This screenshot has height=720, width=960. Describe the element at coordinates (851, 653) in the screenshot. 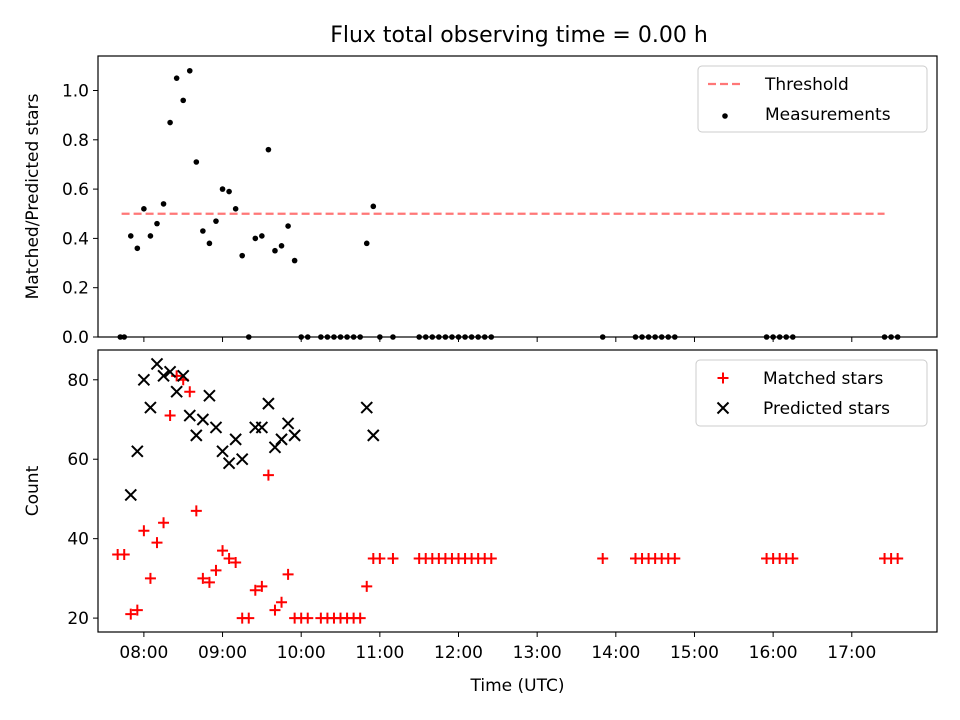

I see `x-tick-label: 17:00` at that location.